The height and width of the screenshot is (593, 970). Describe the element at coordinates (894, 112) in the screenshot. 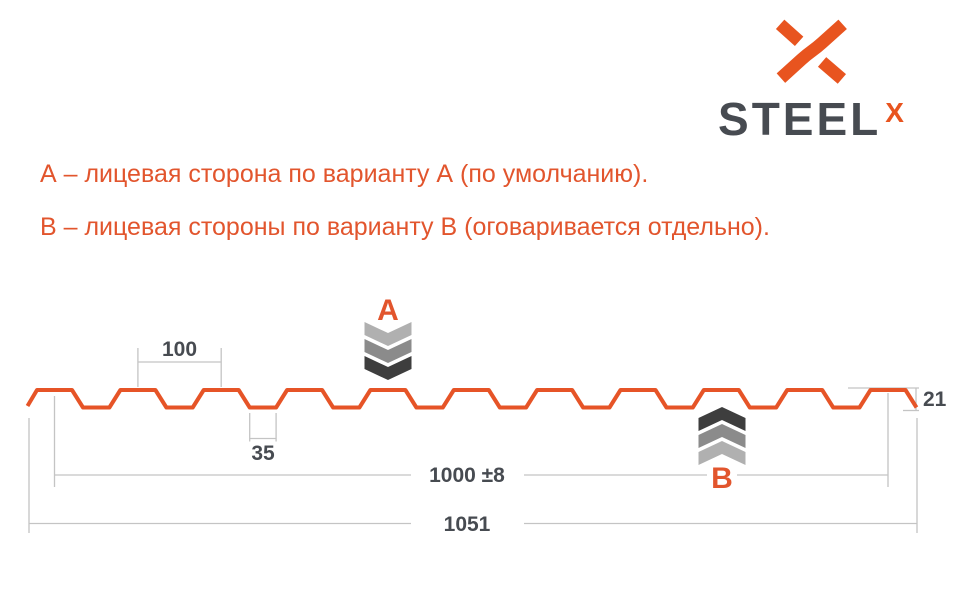

I see `brand-sup-x: X` at that location.